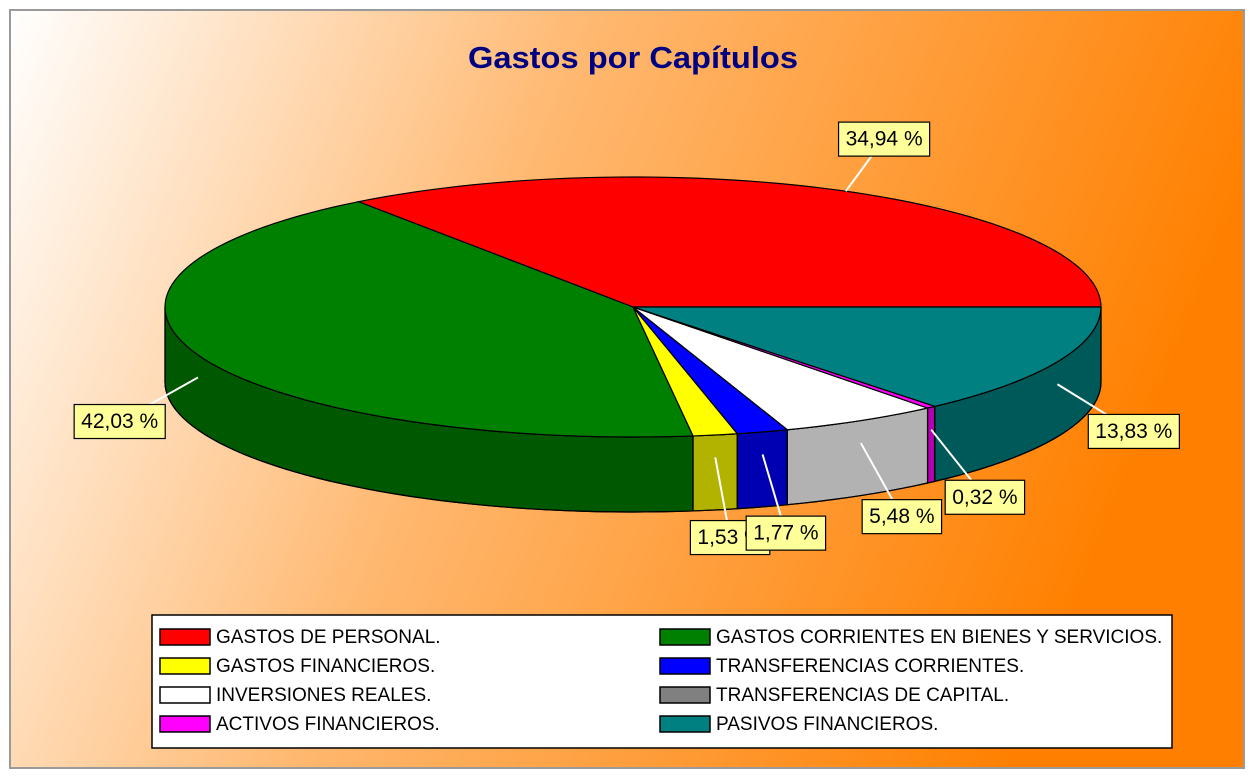 The image size is (1254, 778). What do you see at coordinates (939, 637) in the screenshot?
I see `legend-label: GASTOS CORRIENTES EN BIENES Y SERVICIOS.` at bounding box center [939, 637].